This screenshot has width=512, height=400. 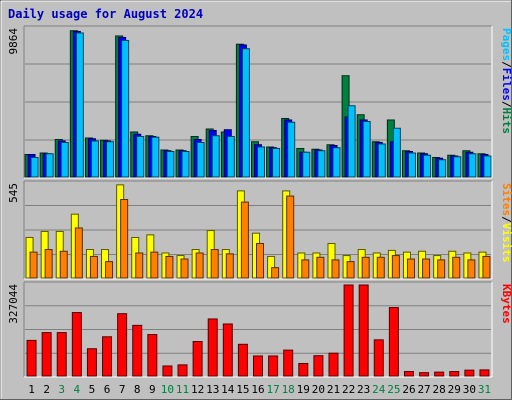 What do you see at coordinates (107, 389) in the screenshot?
I see `x-tick-label: 6` at bounding box center [107, 389].